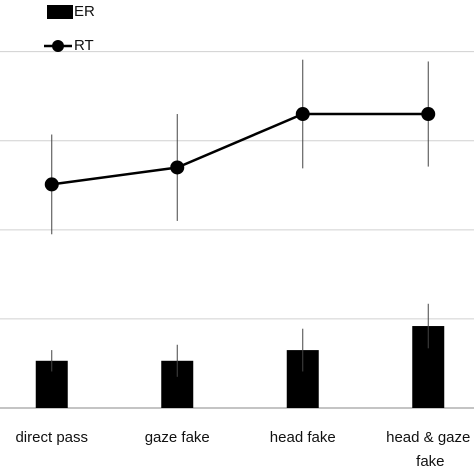 This screenshot has height=474, width=474. I want to click on label-line: fake, so click(428, 461).